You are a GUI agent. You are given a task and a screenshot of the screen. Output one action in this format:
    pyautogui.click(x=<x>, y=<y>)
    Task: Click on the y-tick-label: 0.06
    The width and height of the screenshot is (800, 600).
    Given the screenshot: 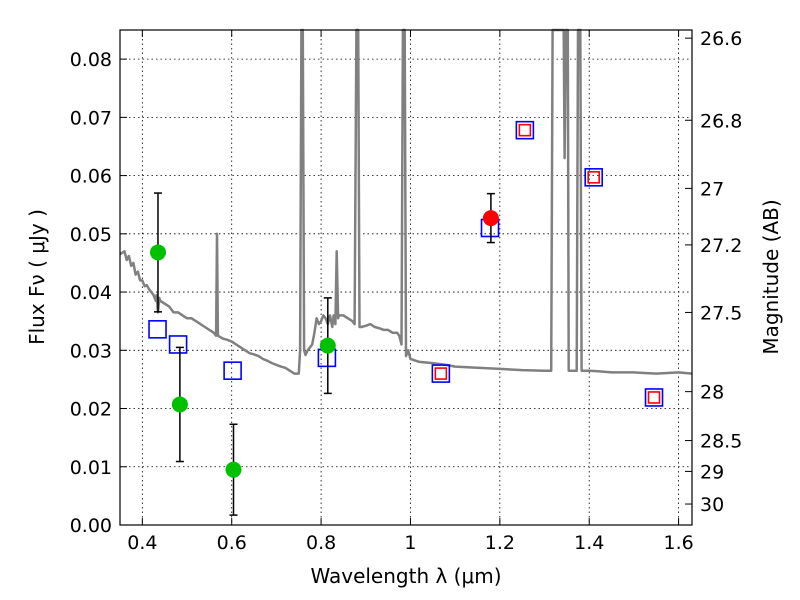 What is the action you would take?
    pyautogui.click(x=91, y=177)
    